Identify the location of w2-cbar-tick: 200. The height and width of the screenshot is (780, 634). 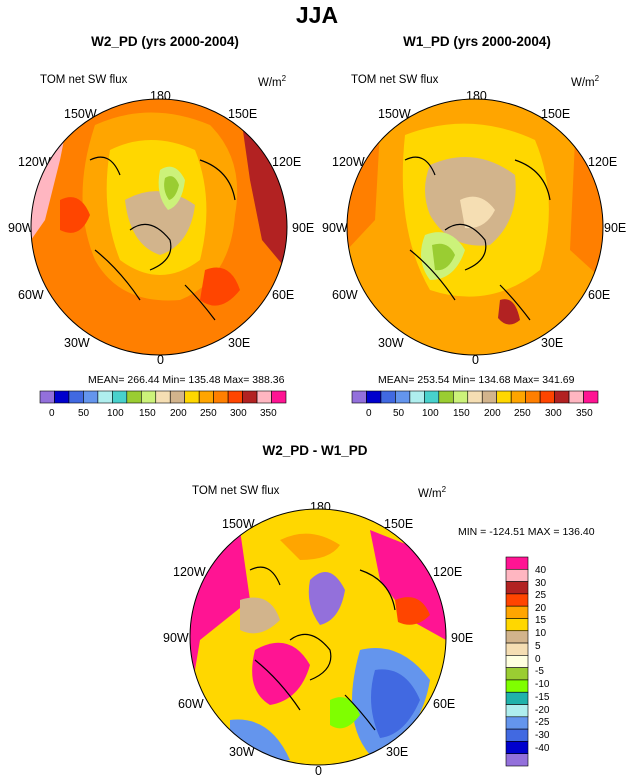
(178, 413).